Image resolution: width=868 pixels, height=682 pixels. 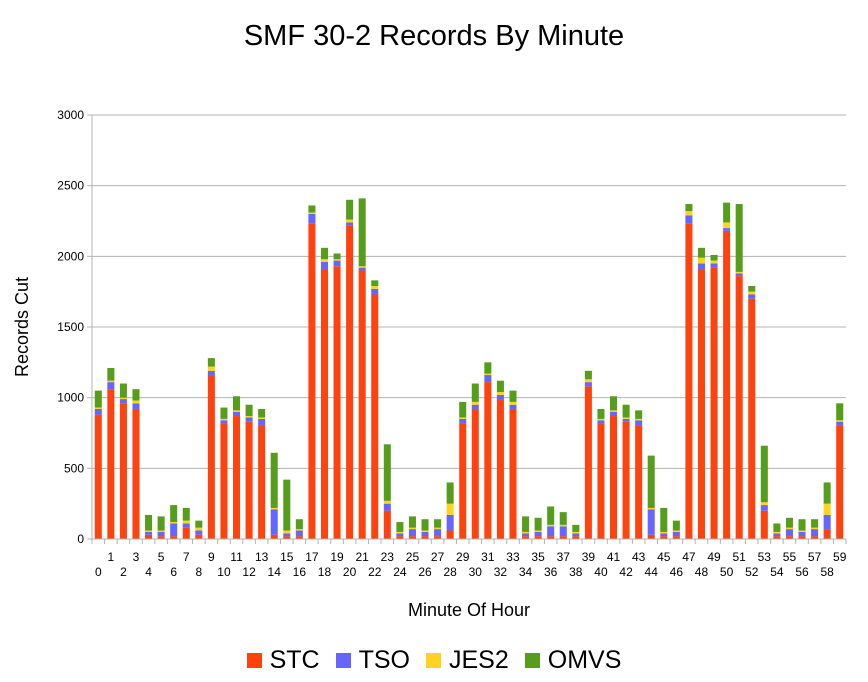 What do you see at coordinates (677, 572) in the screenshot?
I see `x-tick-label: 46` at bounding box center [677, 572].